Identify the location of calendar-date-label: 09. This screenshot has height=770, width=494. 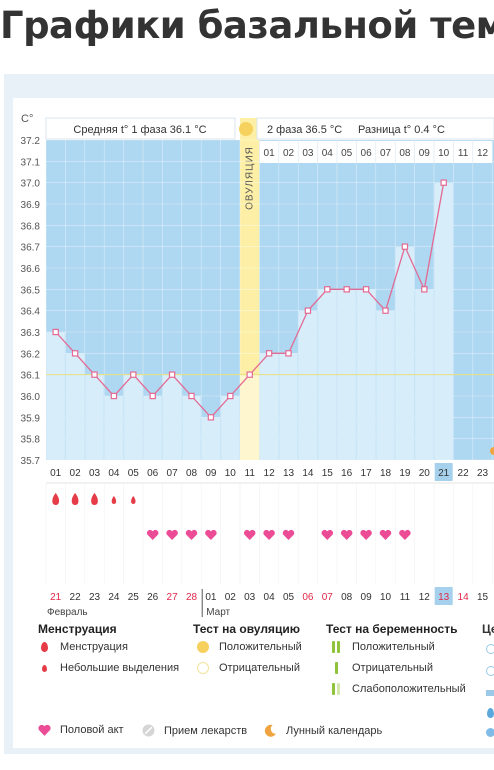
(367, 597).